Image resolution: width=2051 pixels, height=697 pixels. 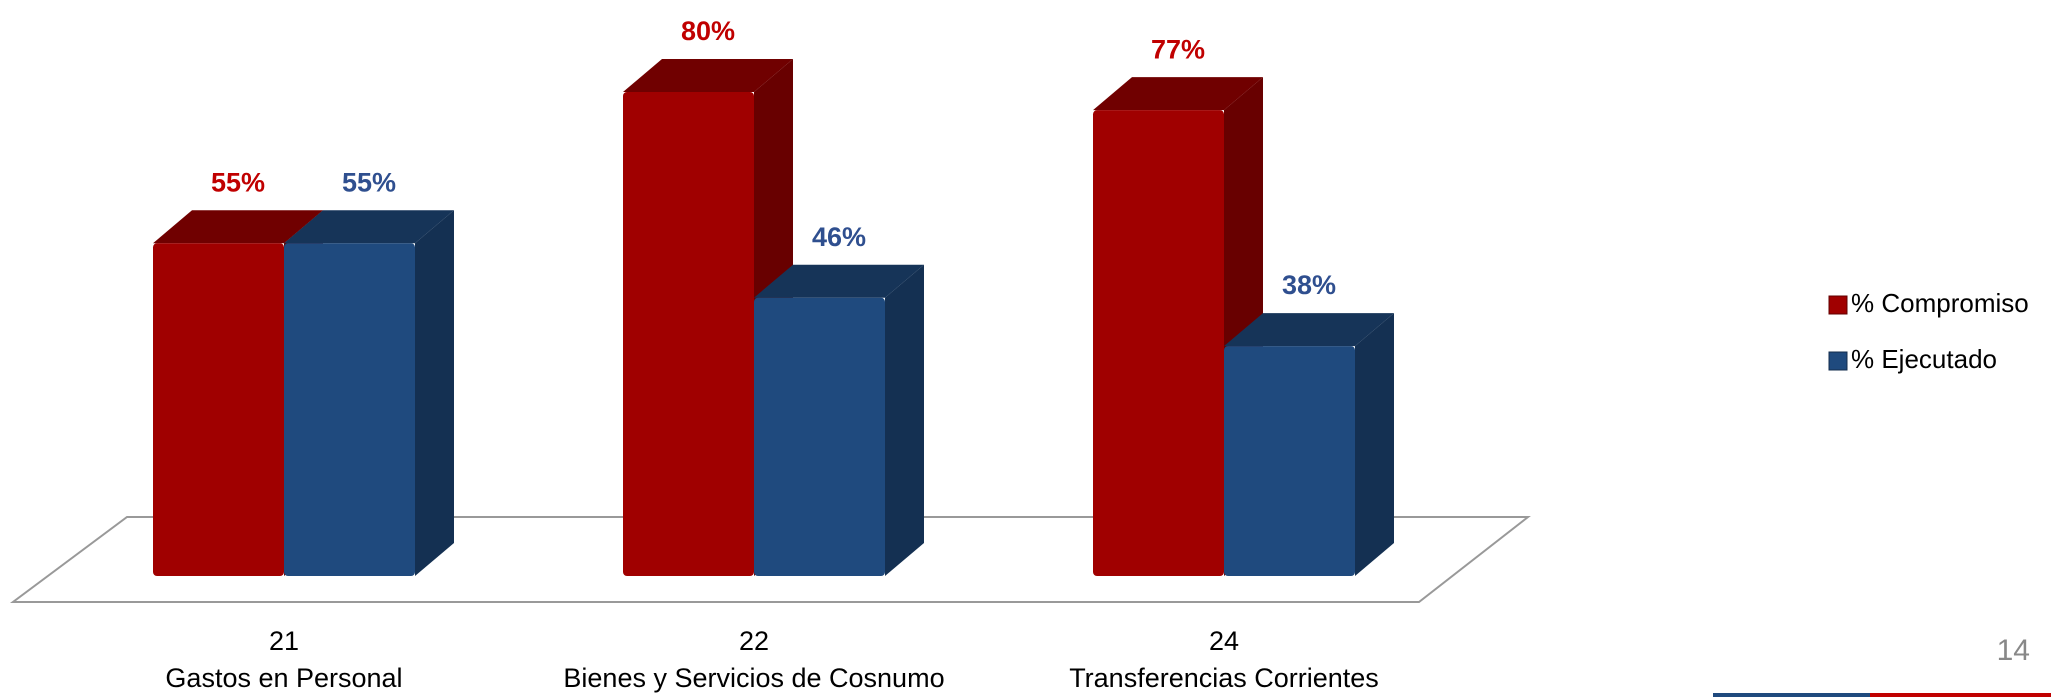 I want to click on value-label: 46%, so click(x=839, y=237).